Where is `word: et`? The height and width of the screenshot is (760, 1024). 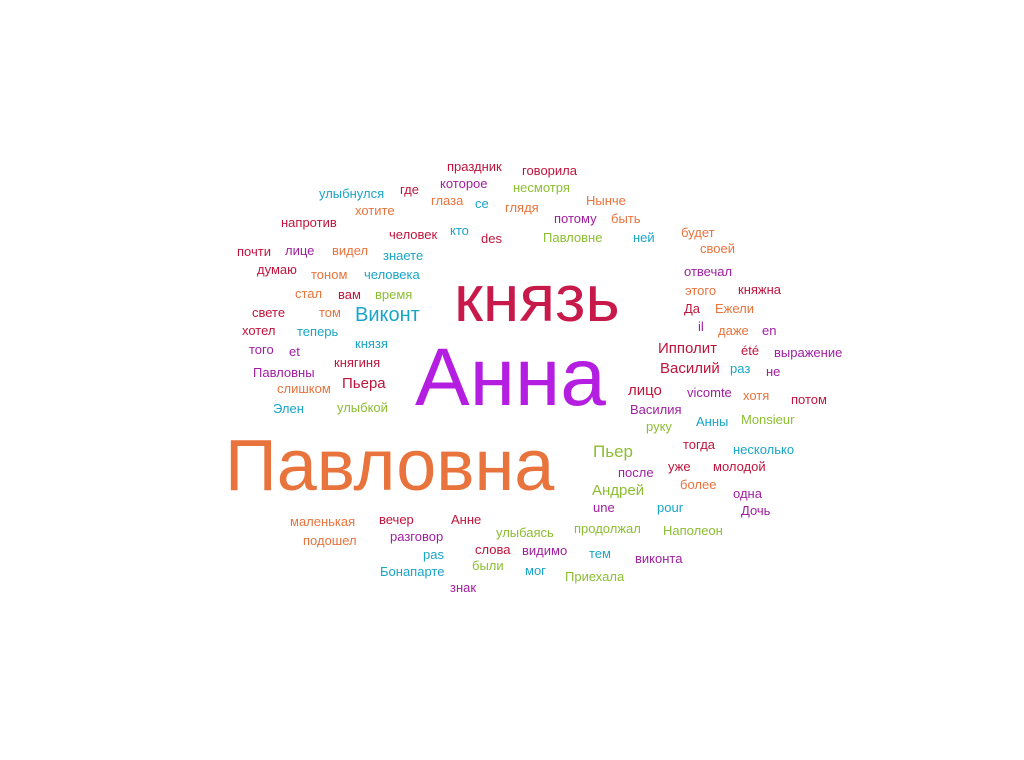
word: et is located at coordinates (294, 351).